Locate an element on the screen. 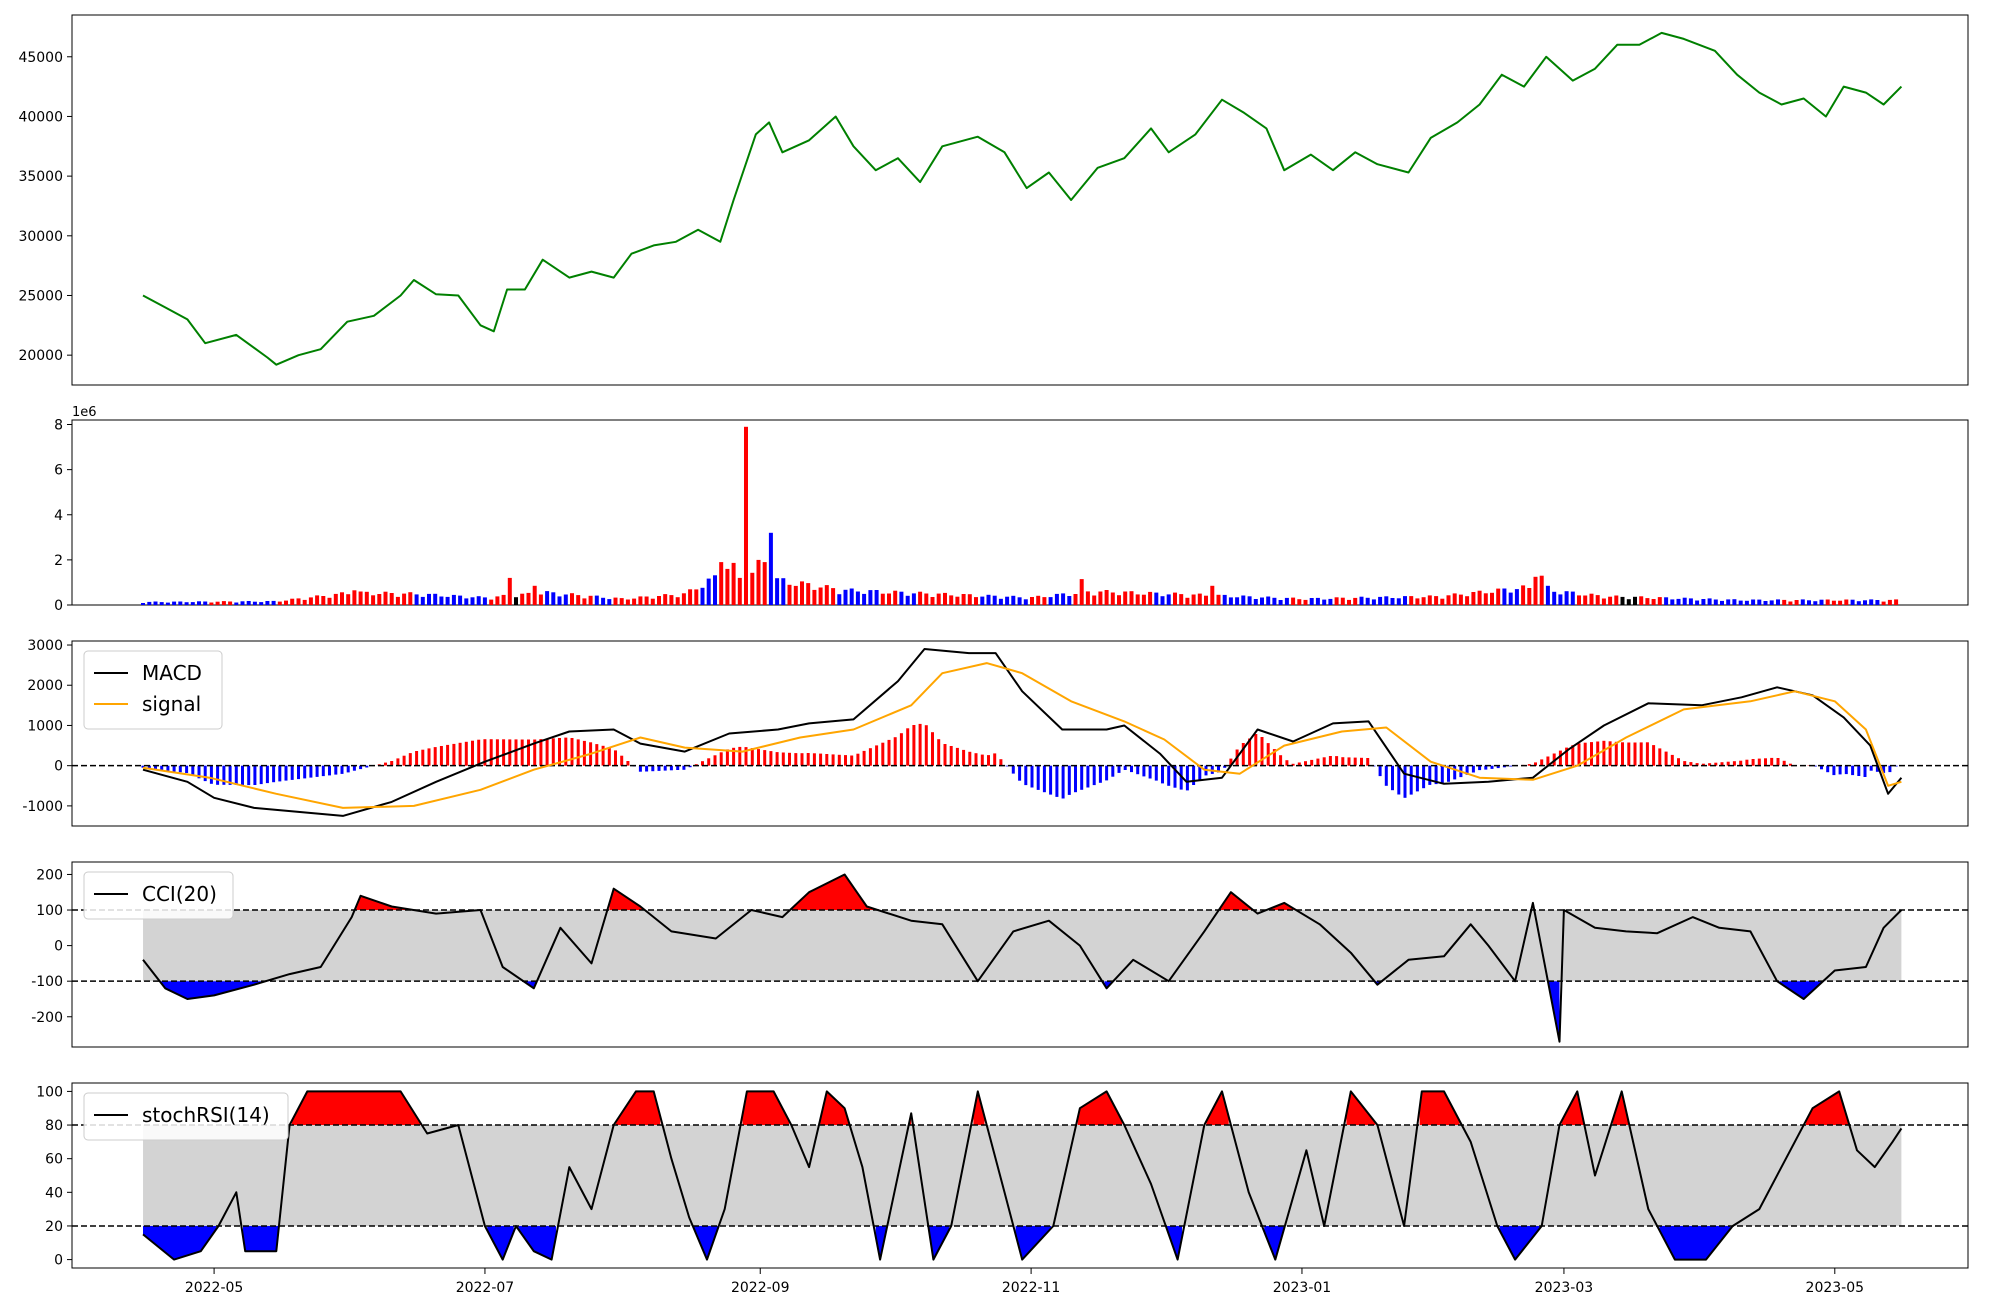  x-tick-label: 2022-09 is located at coordinates (760, 1288).